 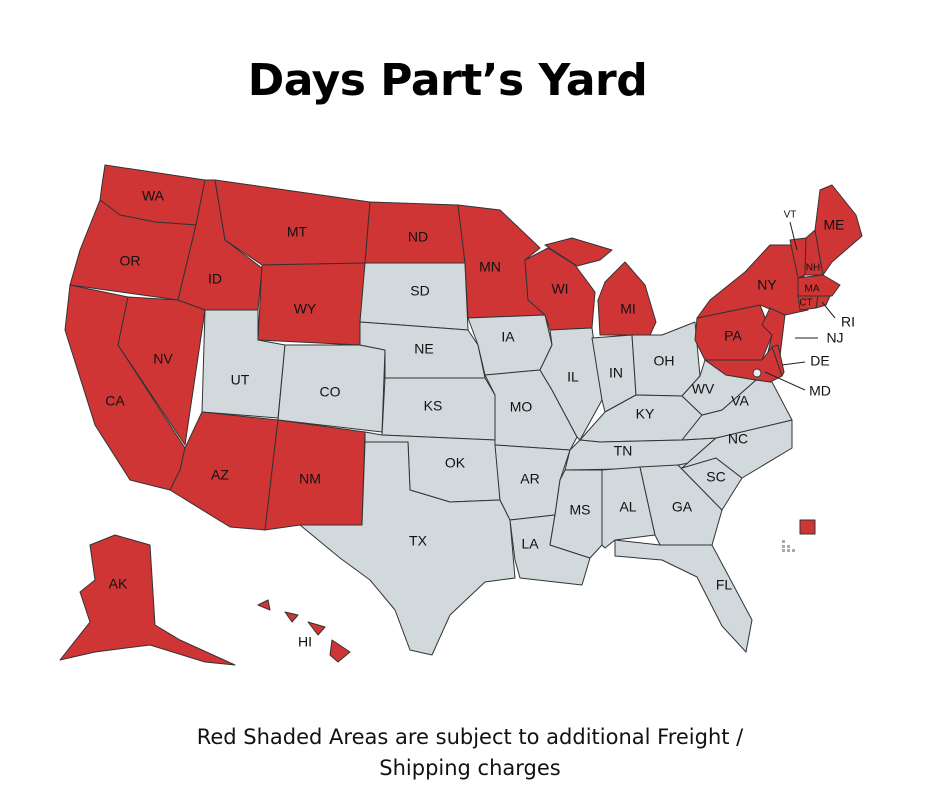 I want to click on state-label-fl: FL, so click(x=724, y=585).